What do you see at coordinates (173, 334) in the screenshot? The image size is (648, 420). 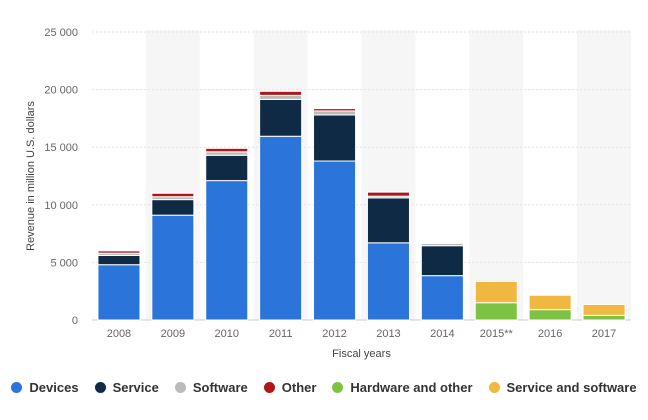 I see `x-tick-label: 2009` at bounding box center [173, 334].